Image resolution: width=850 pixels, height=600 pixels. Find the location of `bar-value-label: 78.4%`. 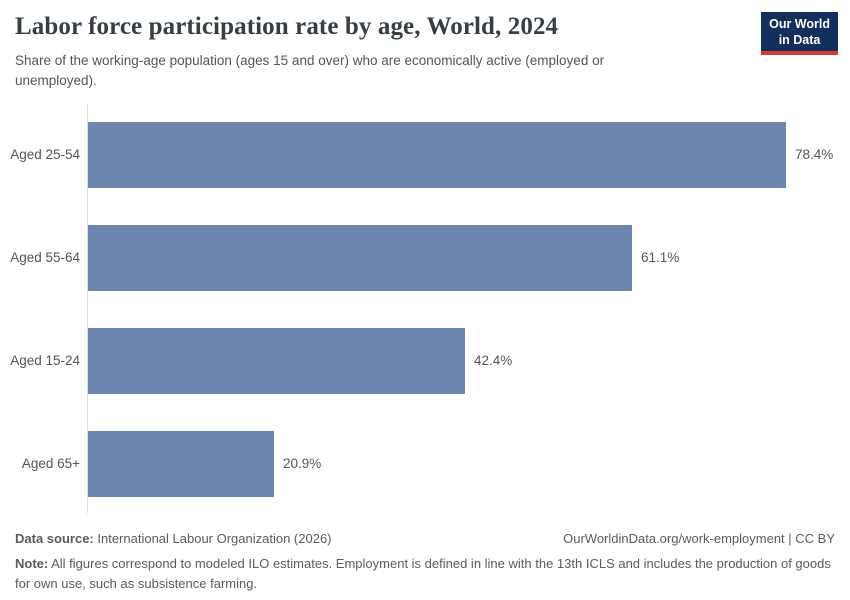

bar-value-label: 78.4% is located at coordinates (814, 154).